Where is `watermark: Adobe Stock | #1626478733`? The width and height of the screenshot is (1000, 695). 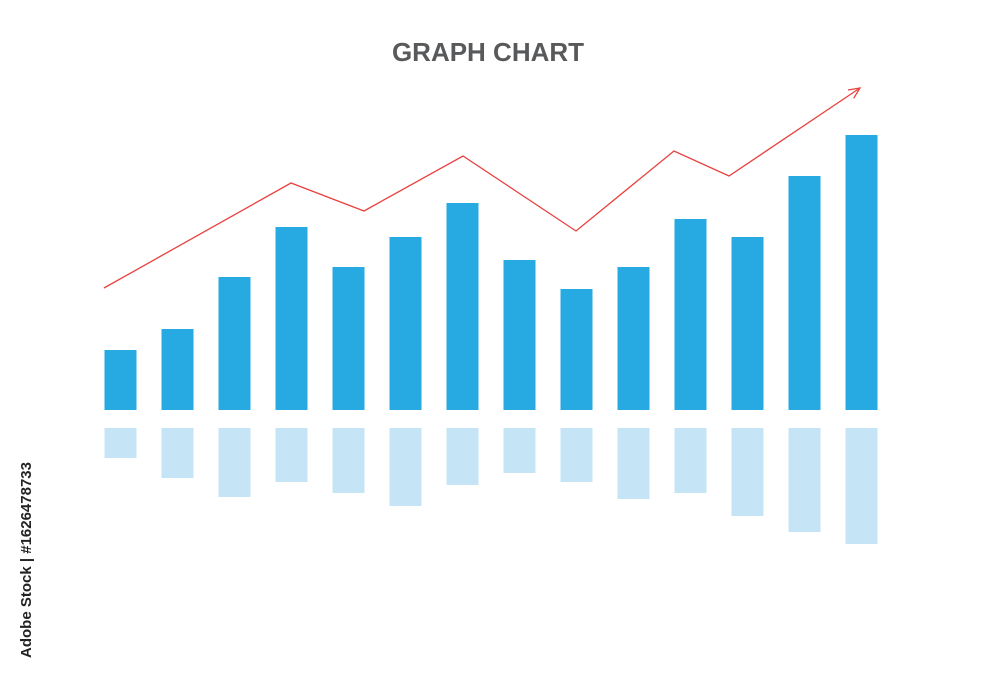 watermark: Adobe Stock | #1626478733 is located at coordinates (26, 560).